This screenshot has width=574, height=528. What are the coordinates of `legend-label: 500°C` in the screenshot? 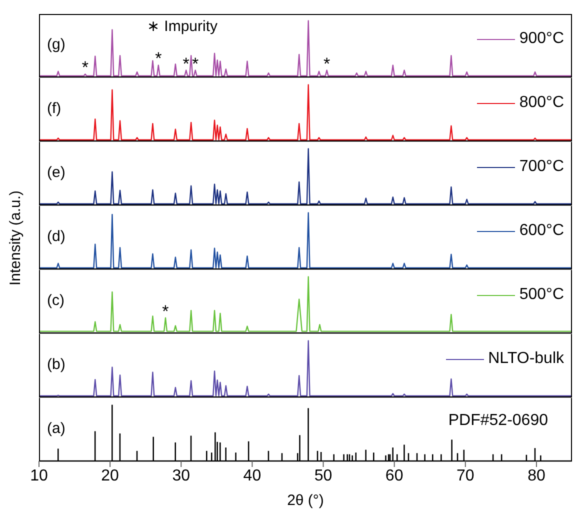 It's located at (541, 295).